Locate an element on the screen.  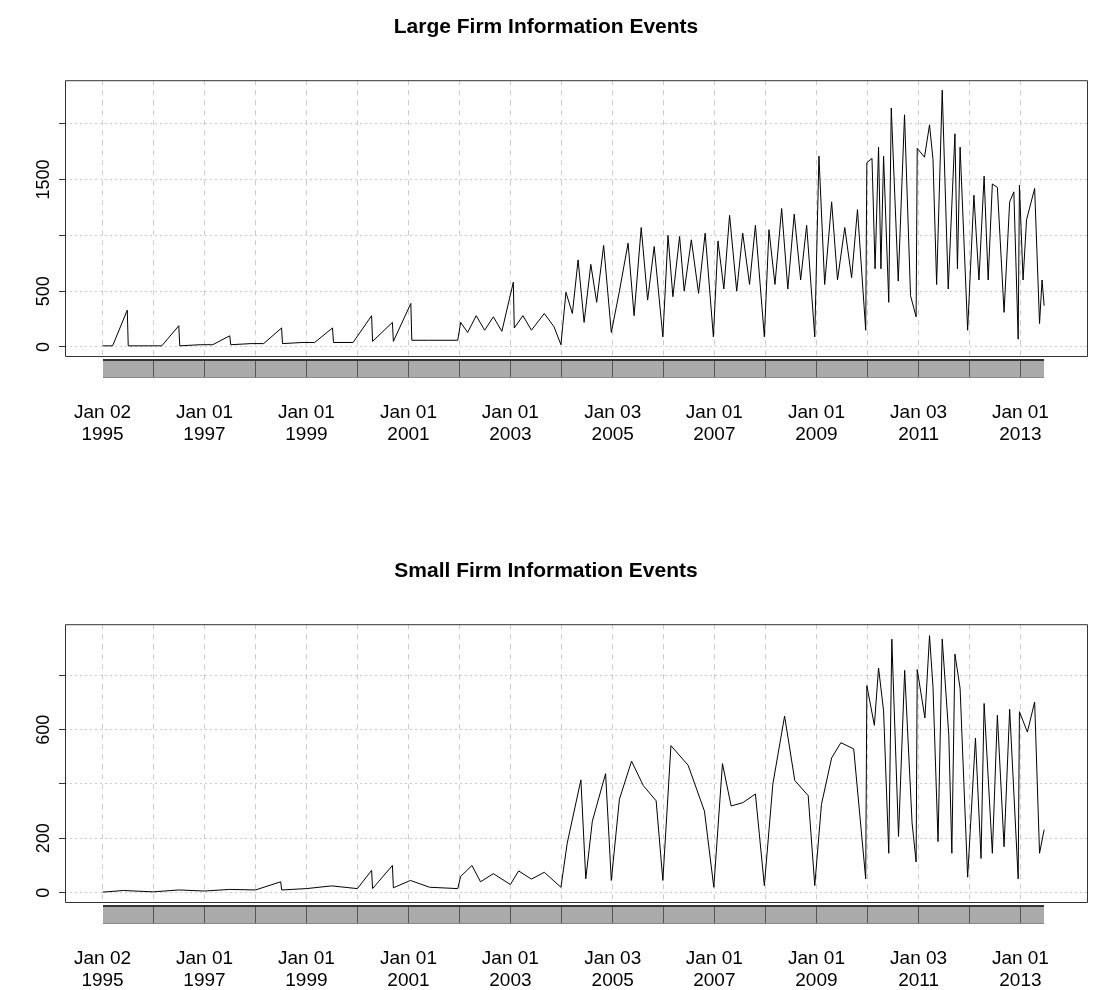
chart-title: Large Firm Information Events is located at coordinates (546, 26).